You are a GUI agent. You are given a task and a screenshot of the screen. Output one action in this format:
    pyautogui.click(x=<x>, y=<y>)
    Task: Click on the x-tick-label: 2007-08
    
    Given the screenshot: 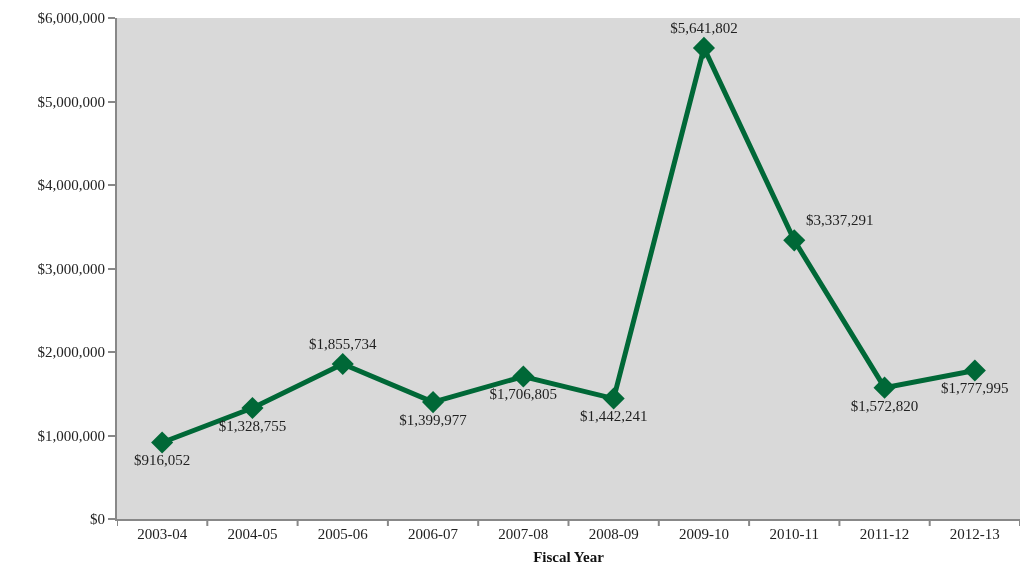 What is the action you would take?
    pyautogui.click(x=523, y=534)
    